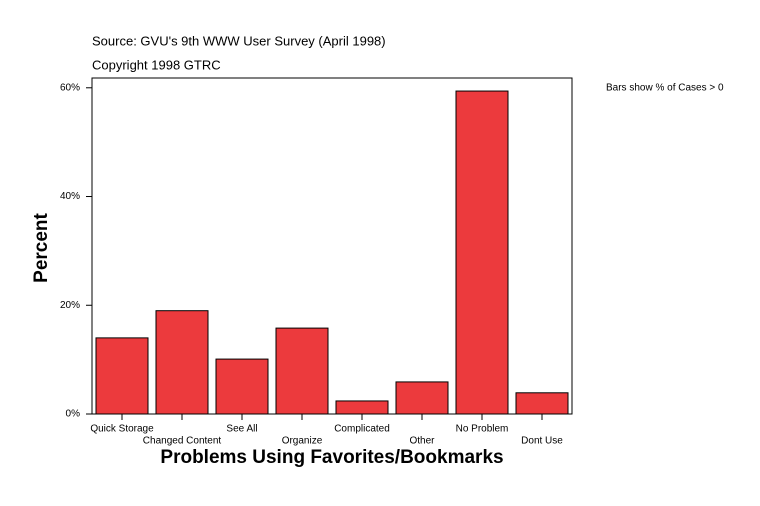 The image size is (760, 506). I want to click on y-tick-label: 40%, so click(70, 196).